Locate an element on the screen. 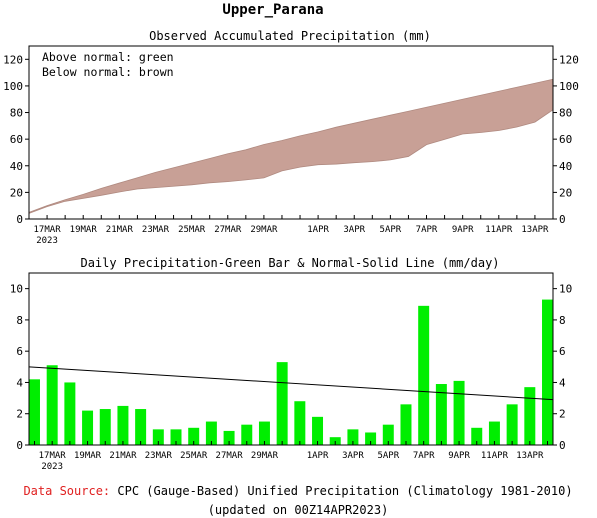  bottom-ytick-label-right: 2 is located at coordinates (562, 414).